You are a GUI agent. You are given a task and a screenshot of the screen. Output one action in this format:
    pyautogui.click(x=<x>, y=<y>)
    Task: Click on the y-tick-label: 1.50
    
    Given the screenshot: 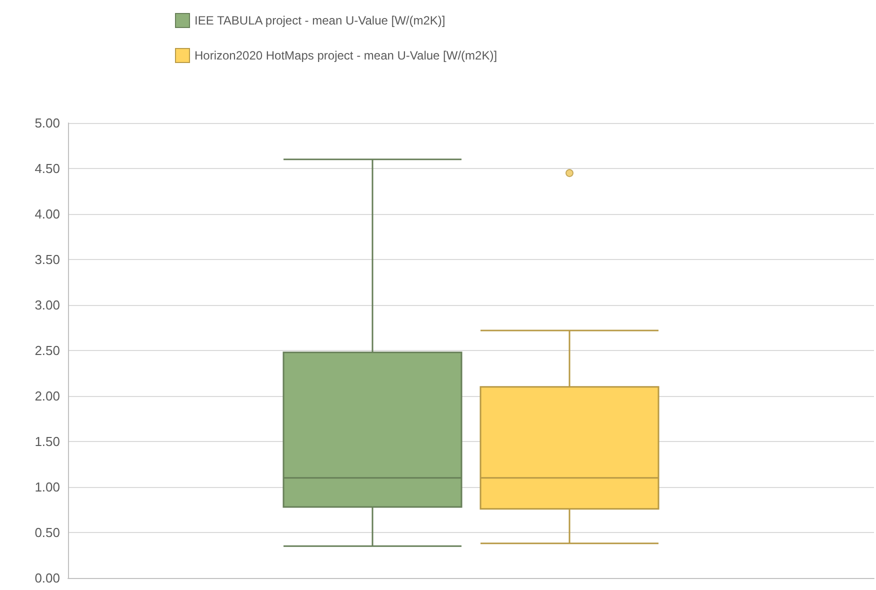 What is the action you would take?
    pyautogui.click(x=47, y=441)
    